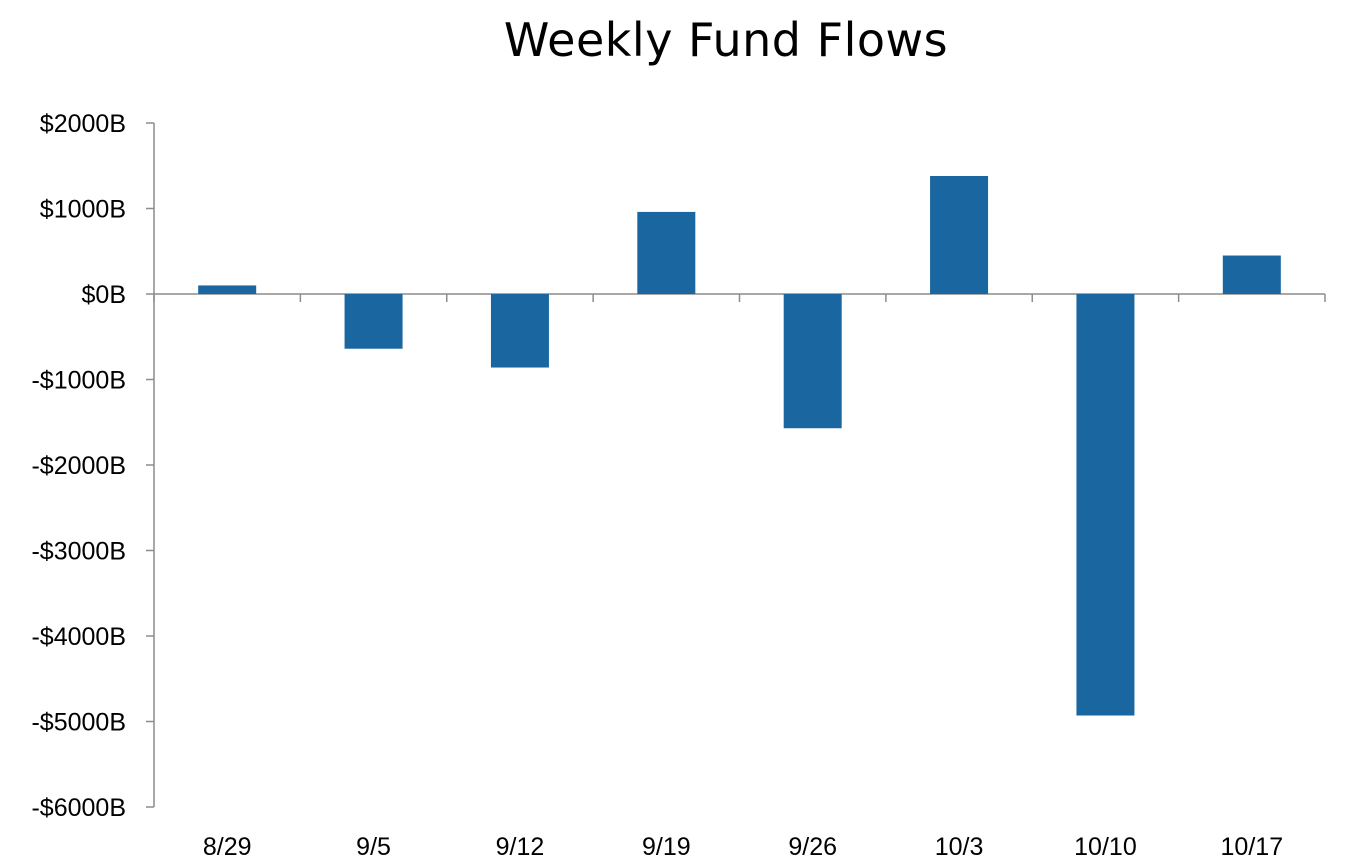  Describe the element at coordinates (78, 637) in the screenshot. I see `y-tick-label: -$4000B` at that location.